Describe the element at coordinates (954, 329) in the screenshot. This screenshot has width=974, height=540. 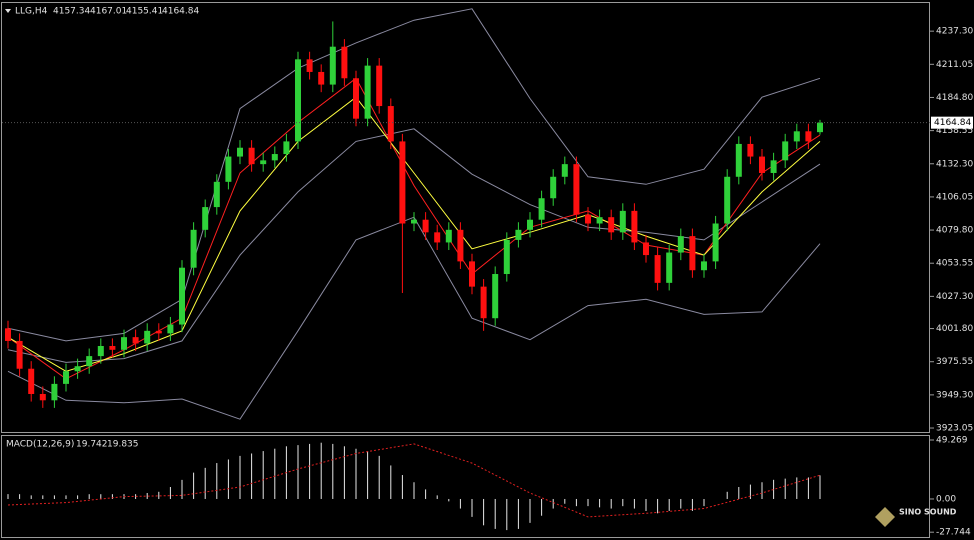
I see `y-tick-label: 4001.80` at that location.